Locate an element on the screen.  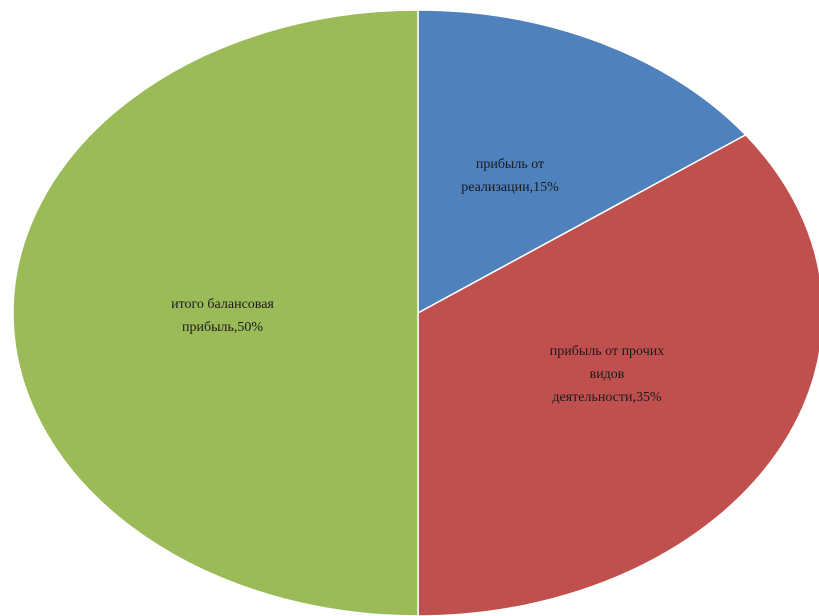
data-label-sales-profit: прибыль от реализации,15% is located at coordinates (510, 176).